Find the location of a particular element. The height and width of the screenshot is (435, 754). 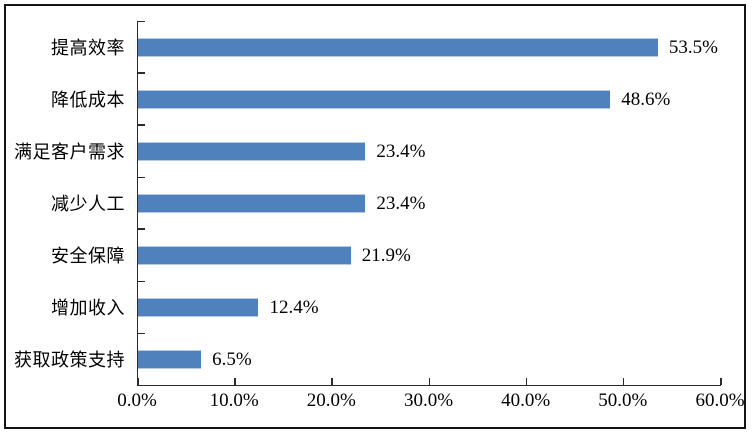

x-axis-tick-label: 60.0% is located at coordinates (720, 400).